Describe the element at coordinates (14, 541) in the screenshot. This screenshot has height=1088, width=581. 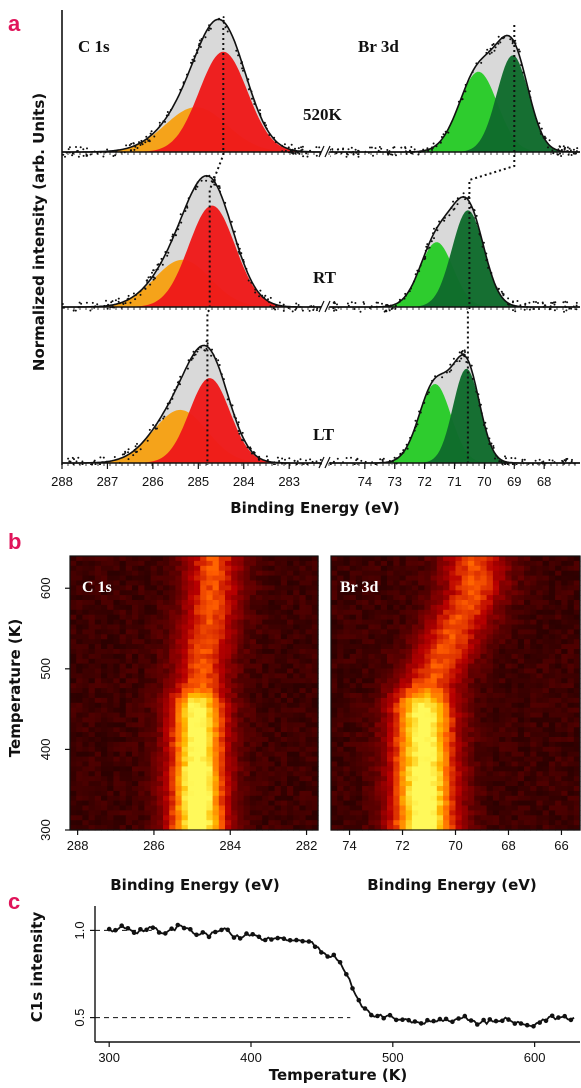
I see `panel-label-b: b` at that location.